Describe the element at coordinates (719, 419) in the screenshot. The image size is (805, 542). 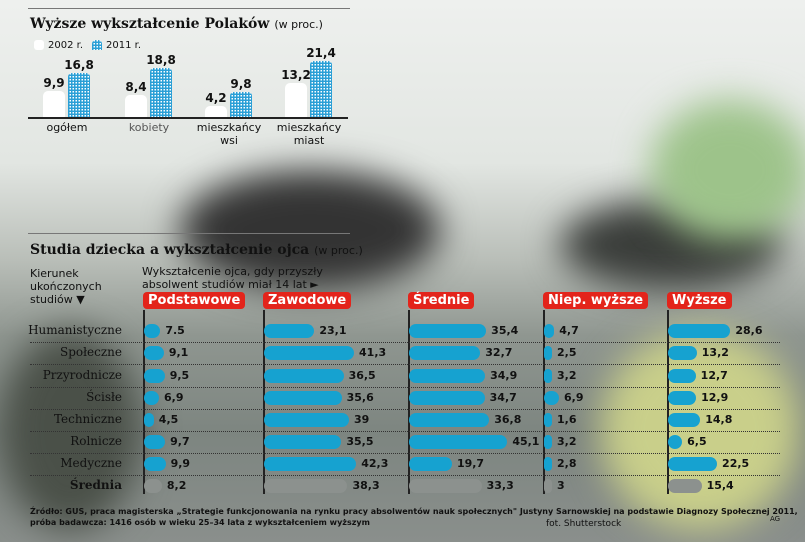
I see `data-label: 14,8` at that location.